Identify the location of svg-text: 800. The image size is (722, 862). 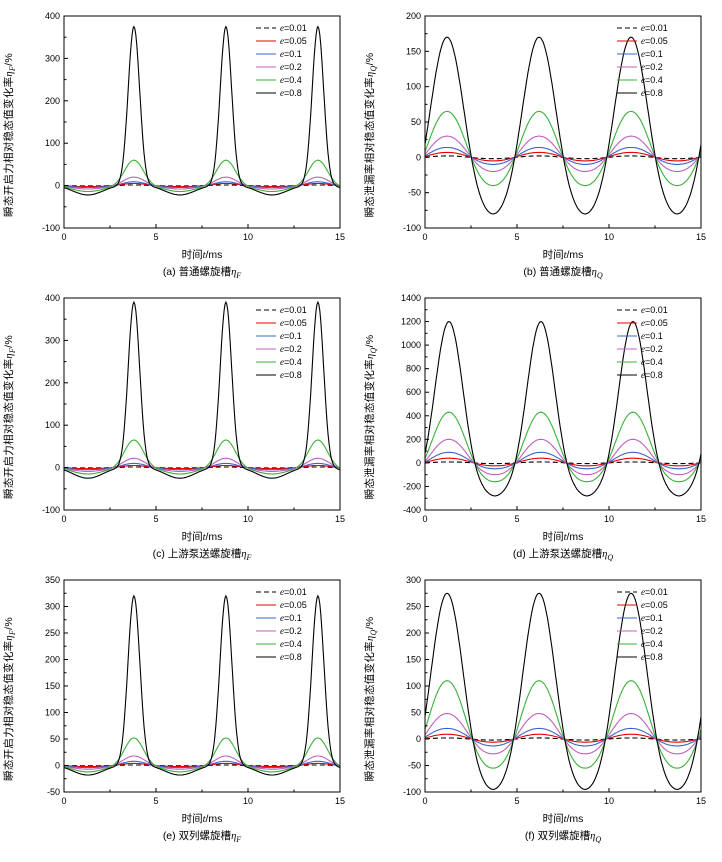
(413, 369).